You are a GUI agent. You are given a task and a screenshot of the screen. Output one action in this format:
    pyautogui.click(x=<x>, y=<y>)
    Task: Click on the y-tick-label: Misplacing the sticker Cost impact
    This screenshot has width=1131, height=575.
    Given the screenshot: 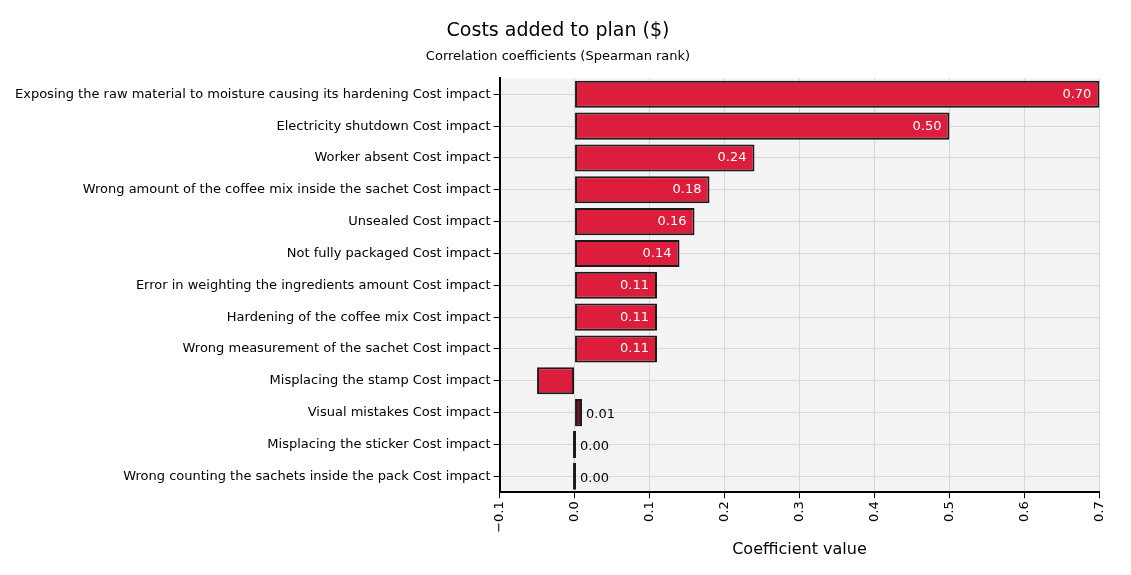 What is the action you would take?
    pyautogui.click(x=379, y=443)
    